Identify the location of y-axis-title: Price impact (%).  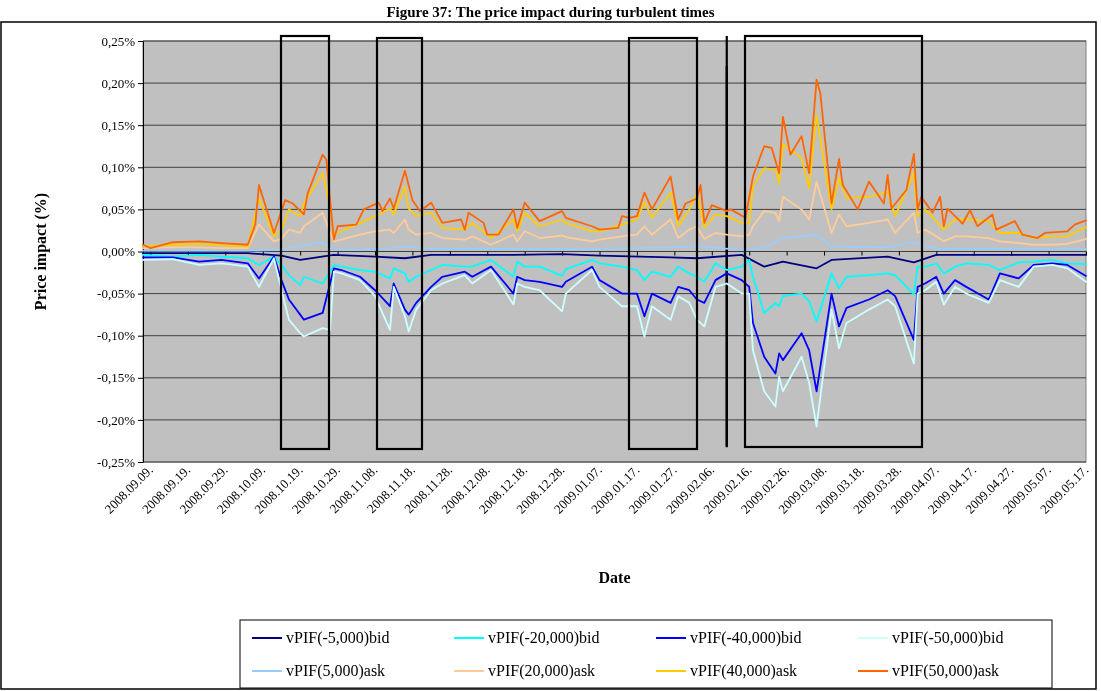
(41, 251).